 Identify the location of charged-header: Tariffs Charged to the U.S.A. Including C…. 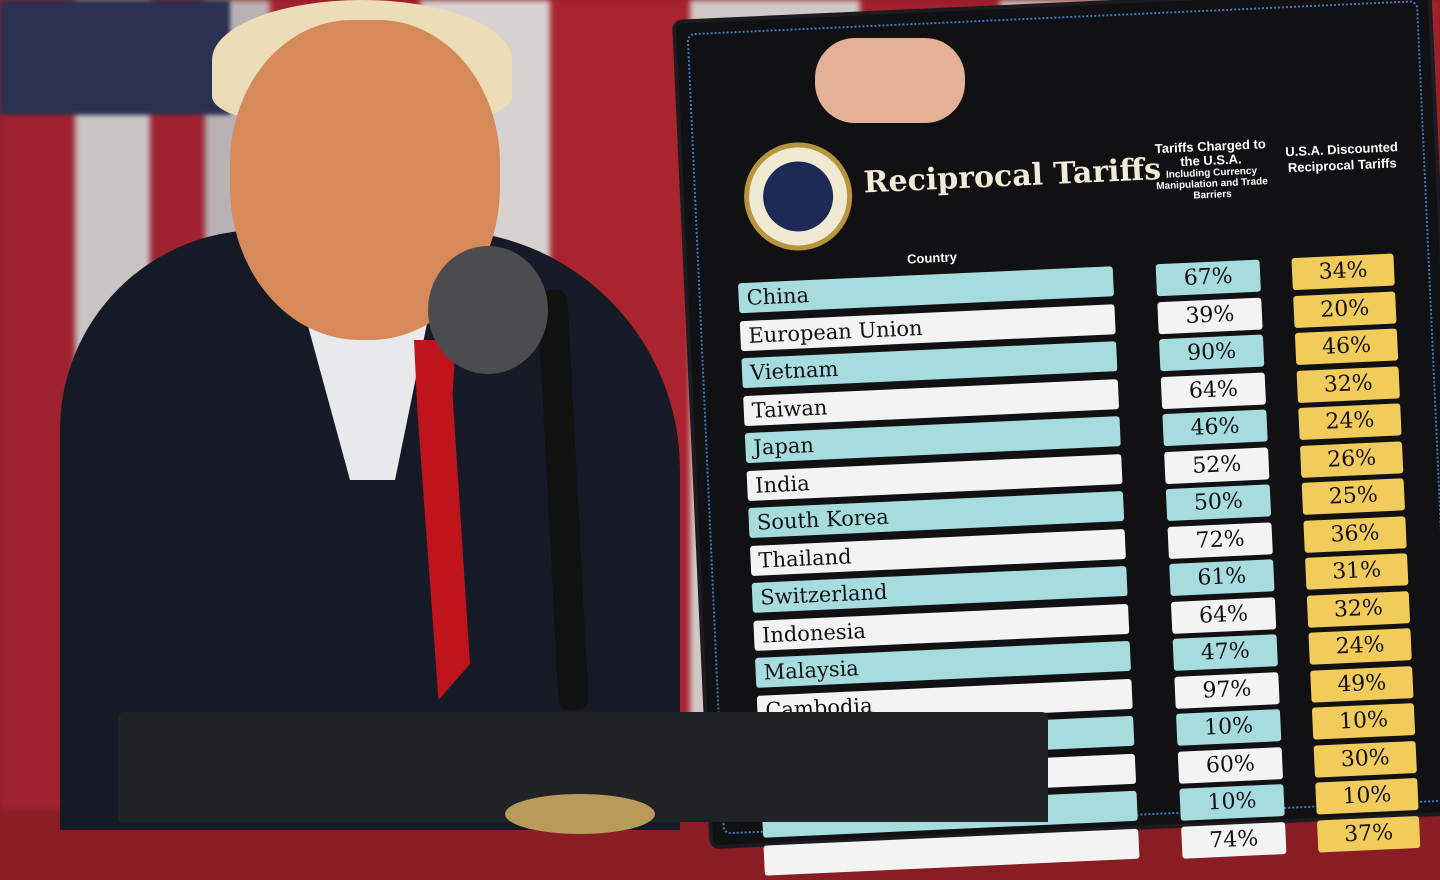
(1211, 169).